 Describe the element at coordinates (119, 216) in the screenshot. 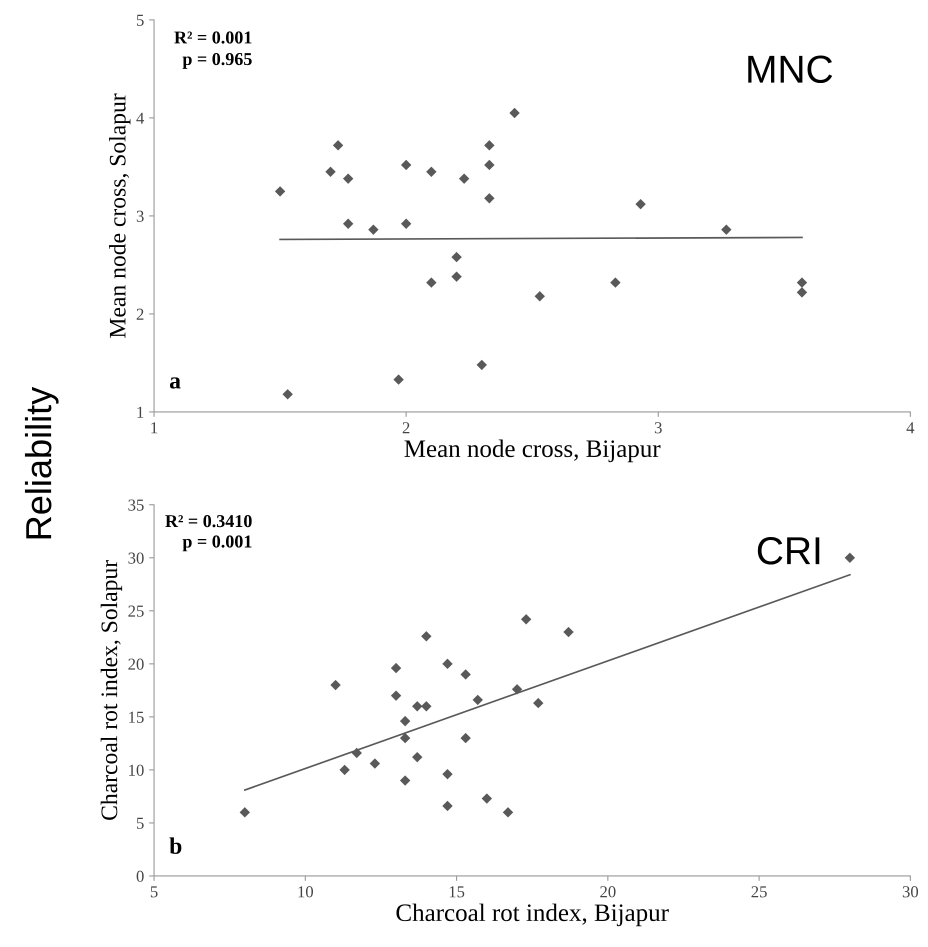

I see `y-axis-title: Mean node cross, Solapur` at that location.